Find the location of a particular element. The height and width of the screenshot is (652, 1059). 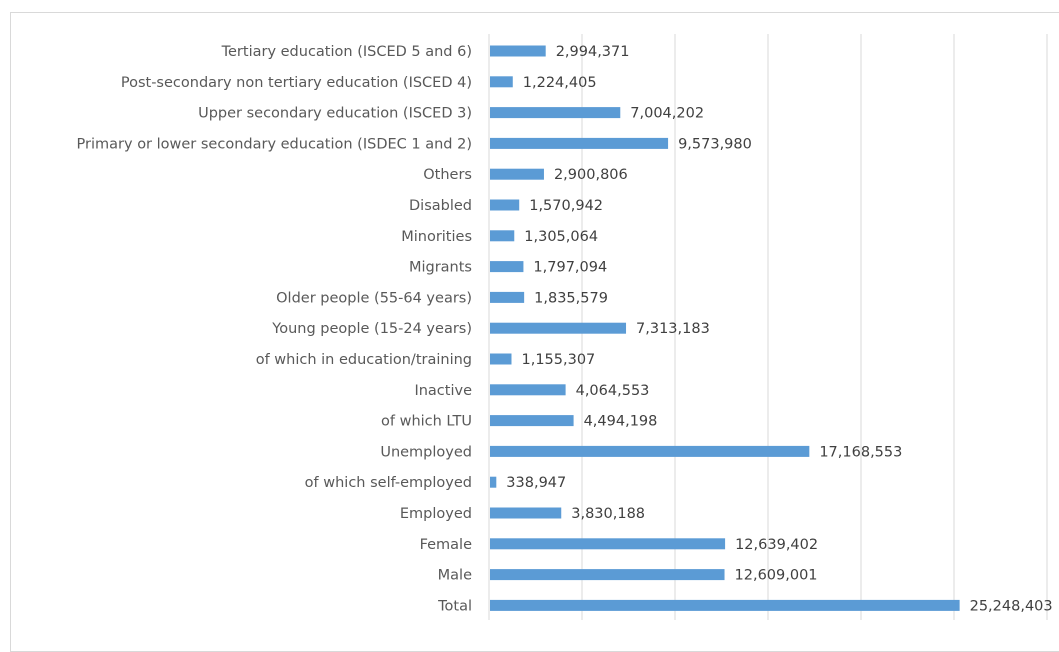

value-label-3: 9,573,980 is located at coordinates (715, 144).